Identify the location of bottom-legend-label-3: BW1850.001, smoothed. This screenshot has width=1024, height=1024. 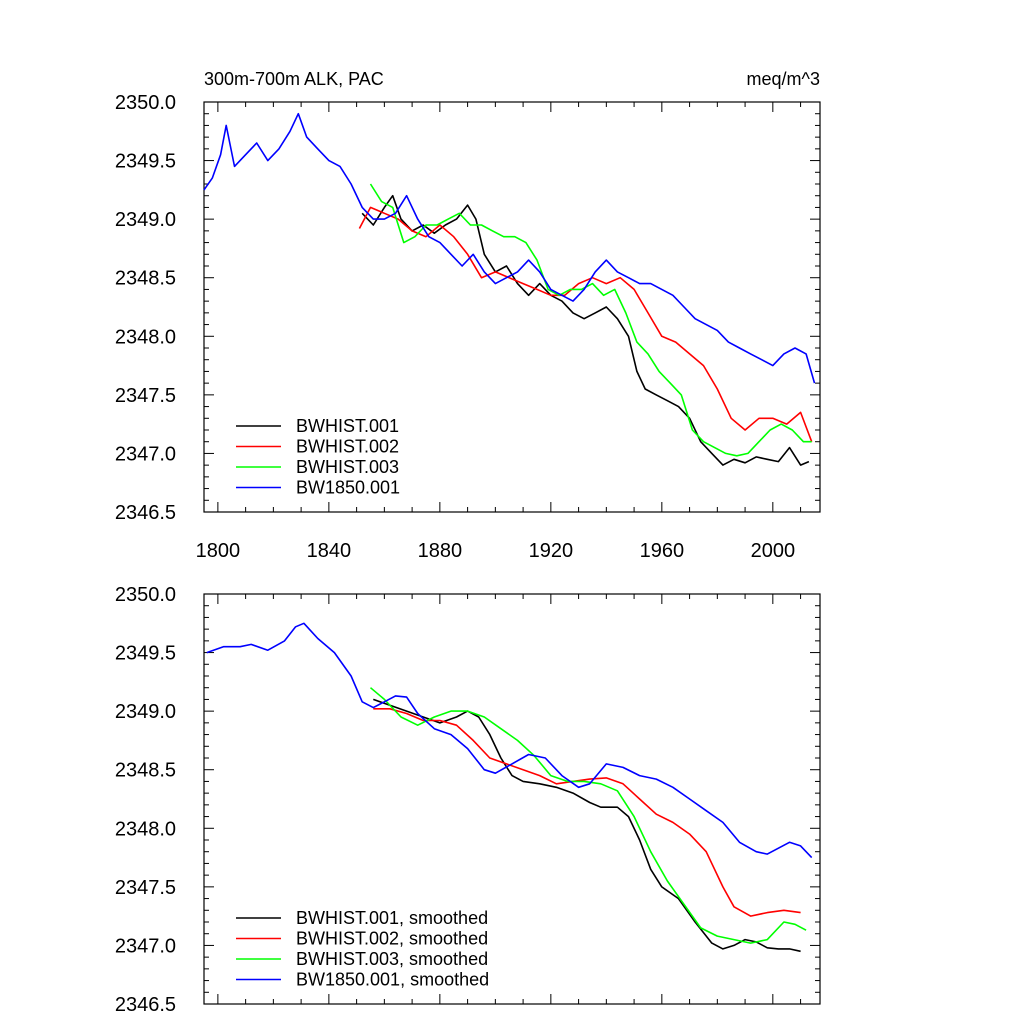
(392, 980).